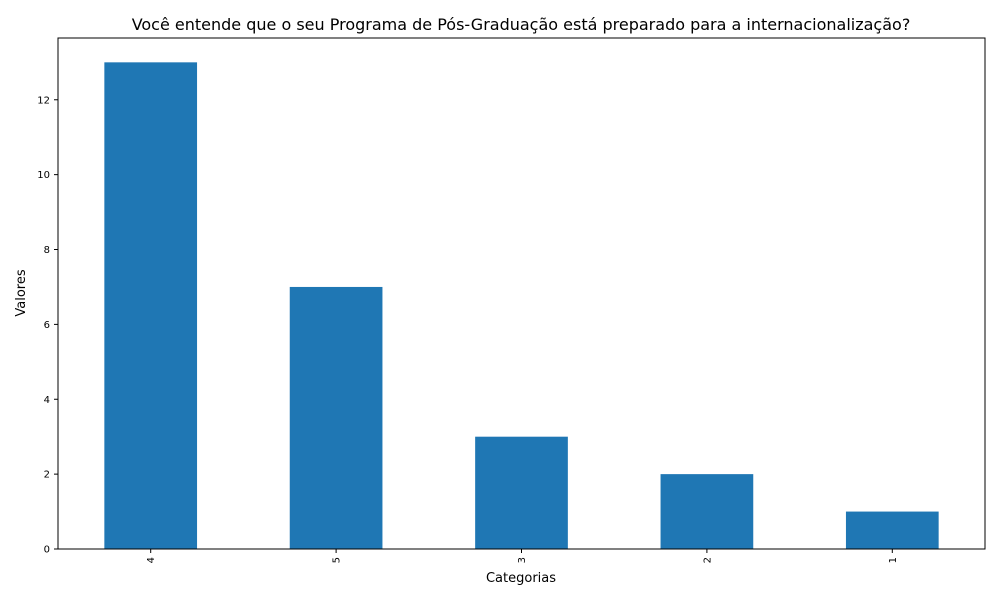  I want to click on x-axis-label: Categorias, so click(521, 578).